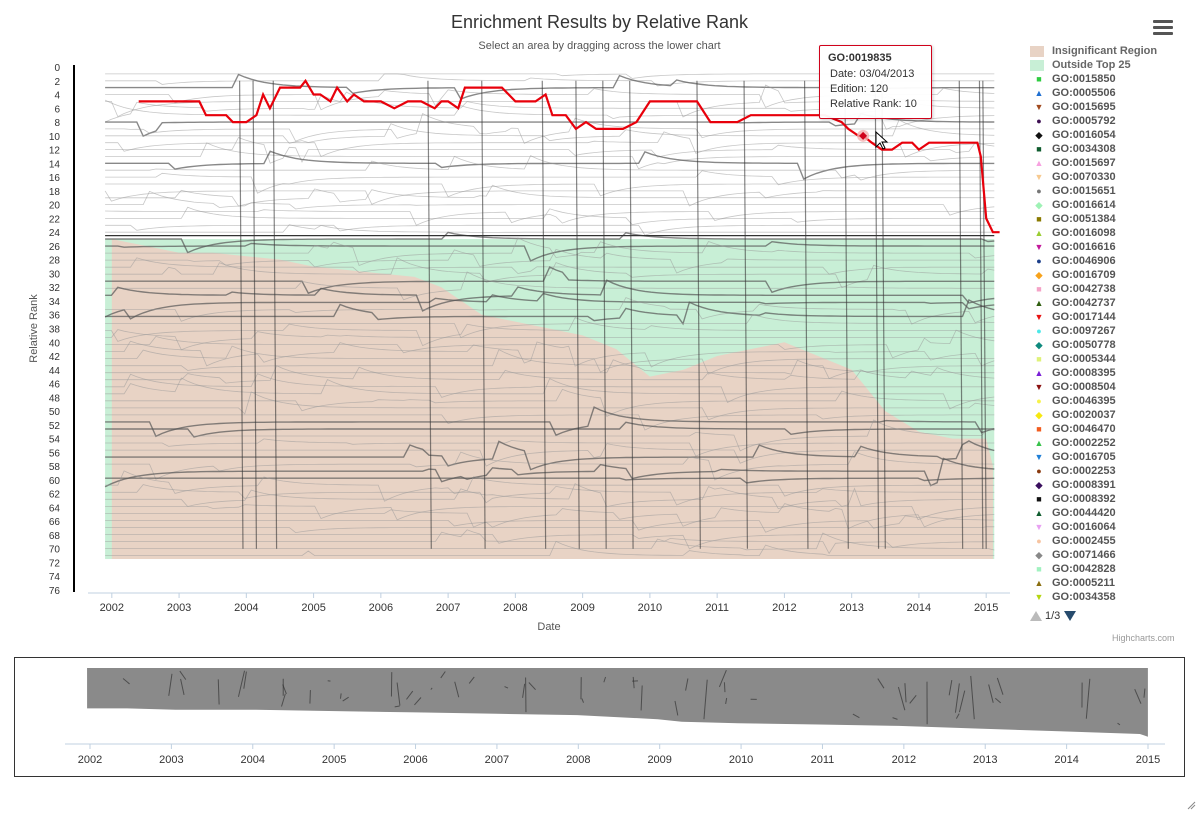  I want to click on navigator-tick-label: 2003, so click(171, 760).